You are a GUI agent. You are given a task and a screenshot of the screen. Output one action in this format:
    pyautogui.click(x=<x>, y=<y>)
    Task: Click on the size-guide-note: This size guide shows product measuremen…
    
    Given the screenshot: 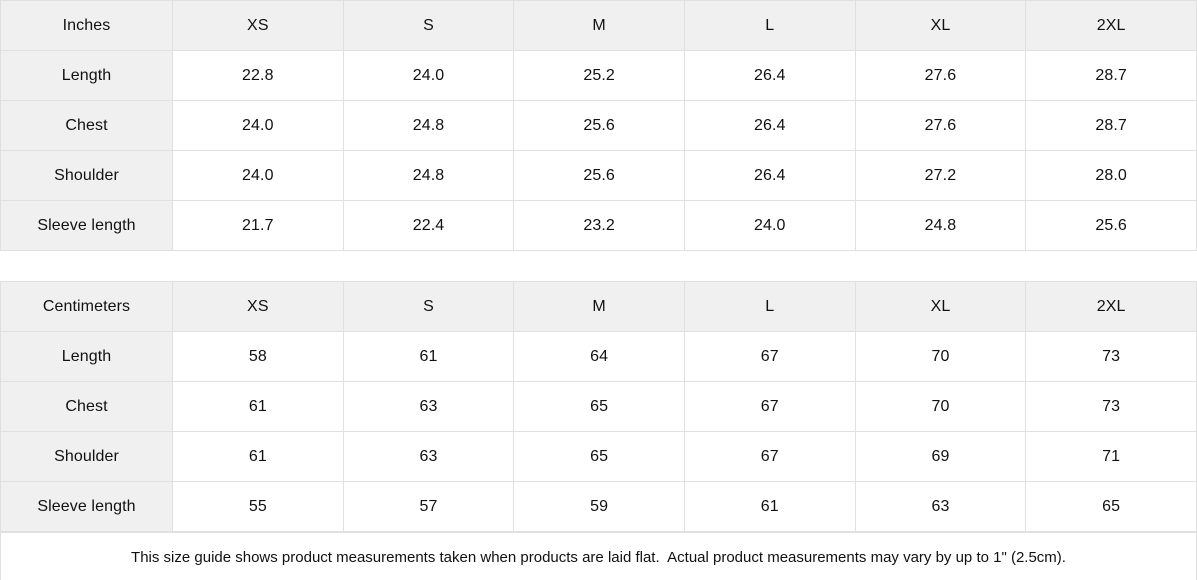 What is the action you would take?
    pyautogui.click(x=598, y=556)
    